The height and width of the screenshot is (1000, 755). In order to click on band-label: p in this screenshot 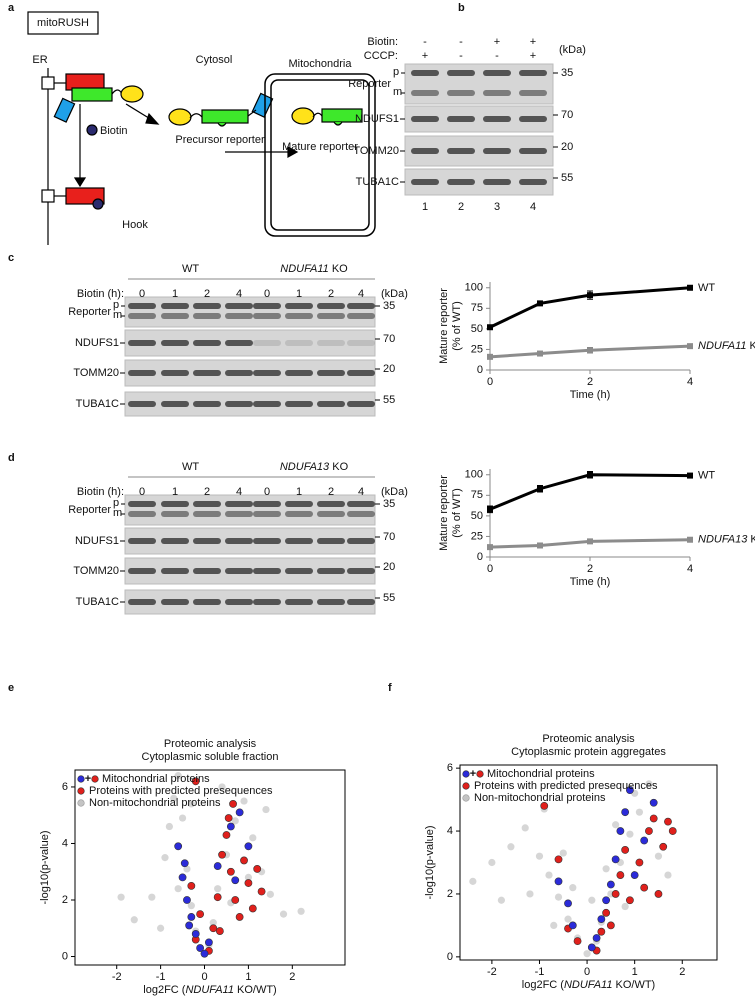, I will do `click(116, 305)`.